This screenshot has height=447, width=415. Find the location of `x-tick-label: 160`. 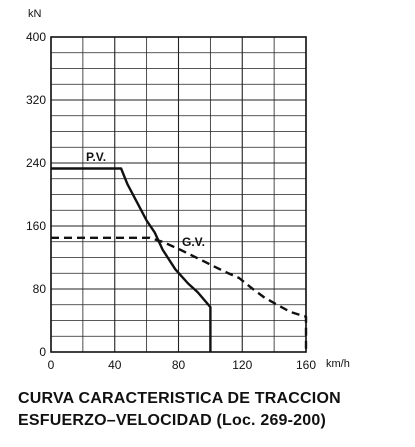

x-tick-label: 160 is located at coordinates (306, 365).